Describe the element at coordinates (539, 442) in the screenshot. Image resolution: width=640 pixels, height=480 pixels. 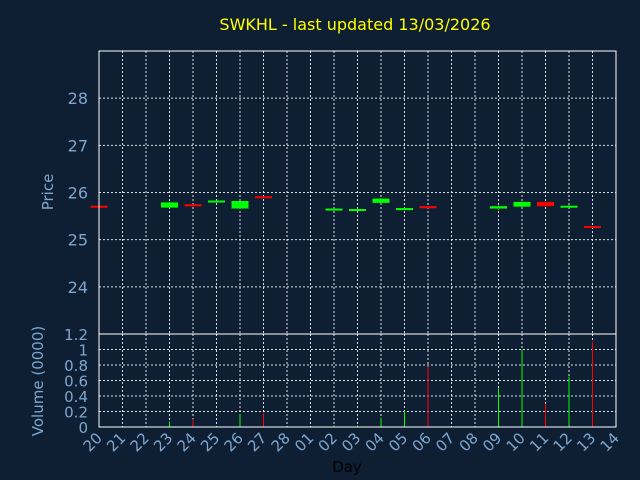
I see `x-tick-label: 11` at that location.